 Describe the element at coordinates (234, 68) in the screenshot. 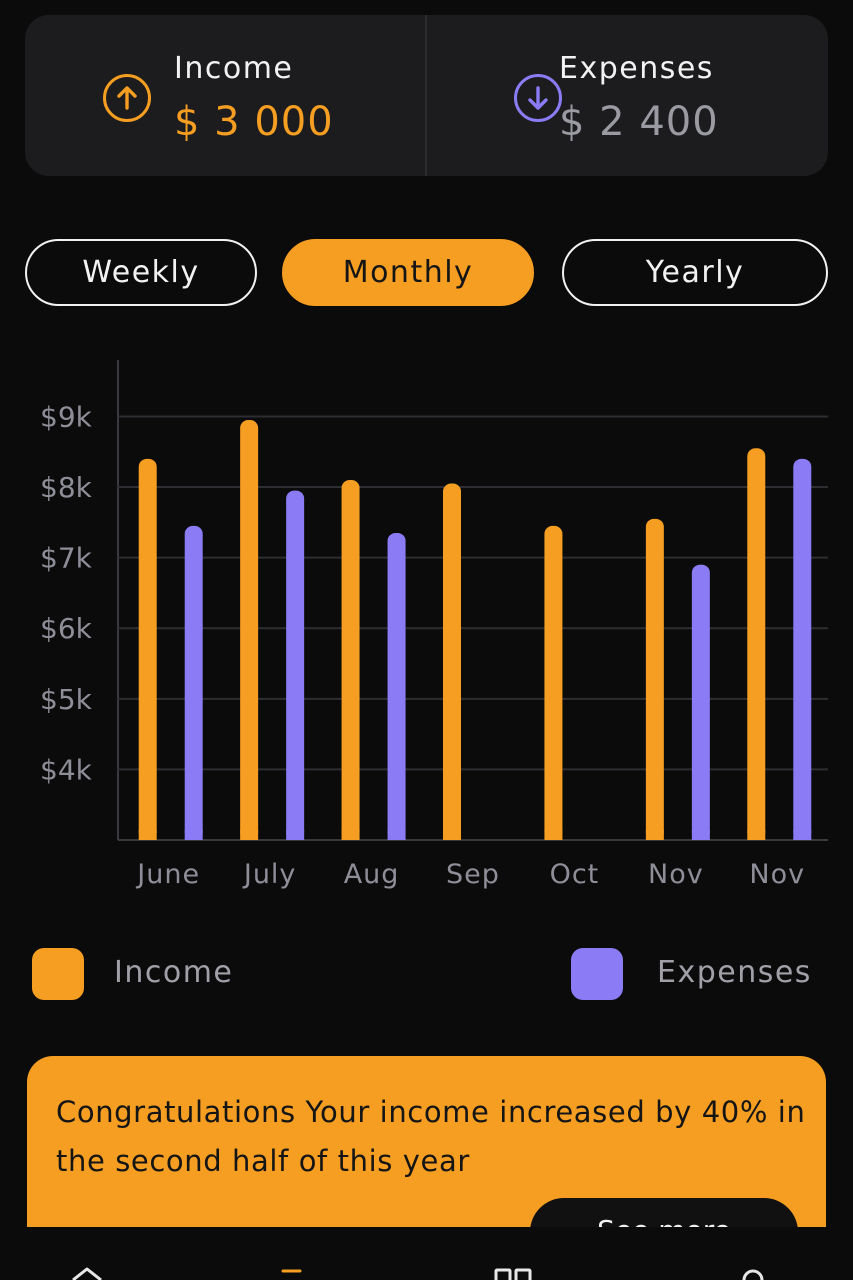

I see `income-label: Income` at that location.